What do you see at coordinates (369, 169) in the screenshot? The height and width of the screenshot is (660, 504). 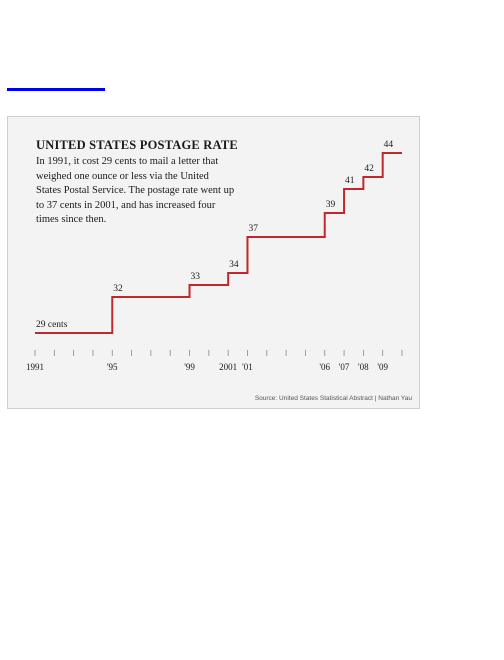 I see `data-label-2008: 42` at bounding box center [369, 169].